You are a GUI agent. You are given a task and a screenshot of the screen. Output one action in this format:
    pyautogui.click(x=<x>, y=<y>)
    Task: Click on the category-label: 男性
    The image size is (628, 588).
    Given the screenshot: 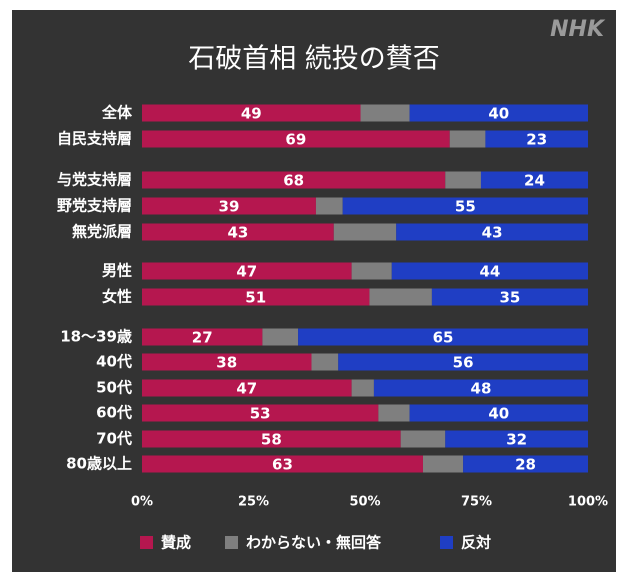 What is the action you would take?
    pyautogui.click(x=117, y=271)
    